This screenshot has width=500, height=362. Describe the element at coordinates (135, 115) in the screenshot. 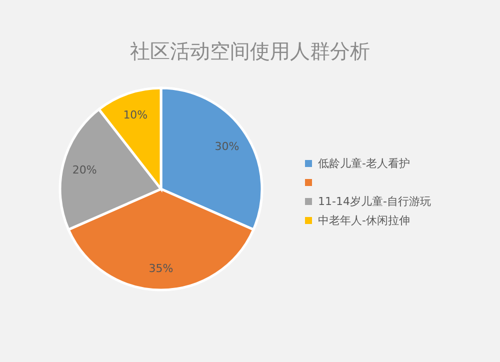

I see `data-label: 10%` at that location.